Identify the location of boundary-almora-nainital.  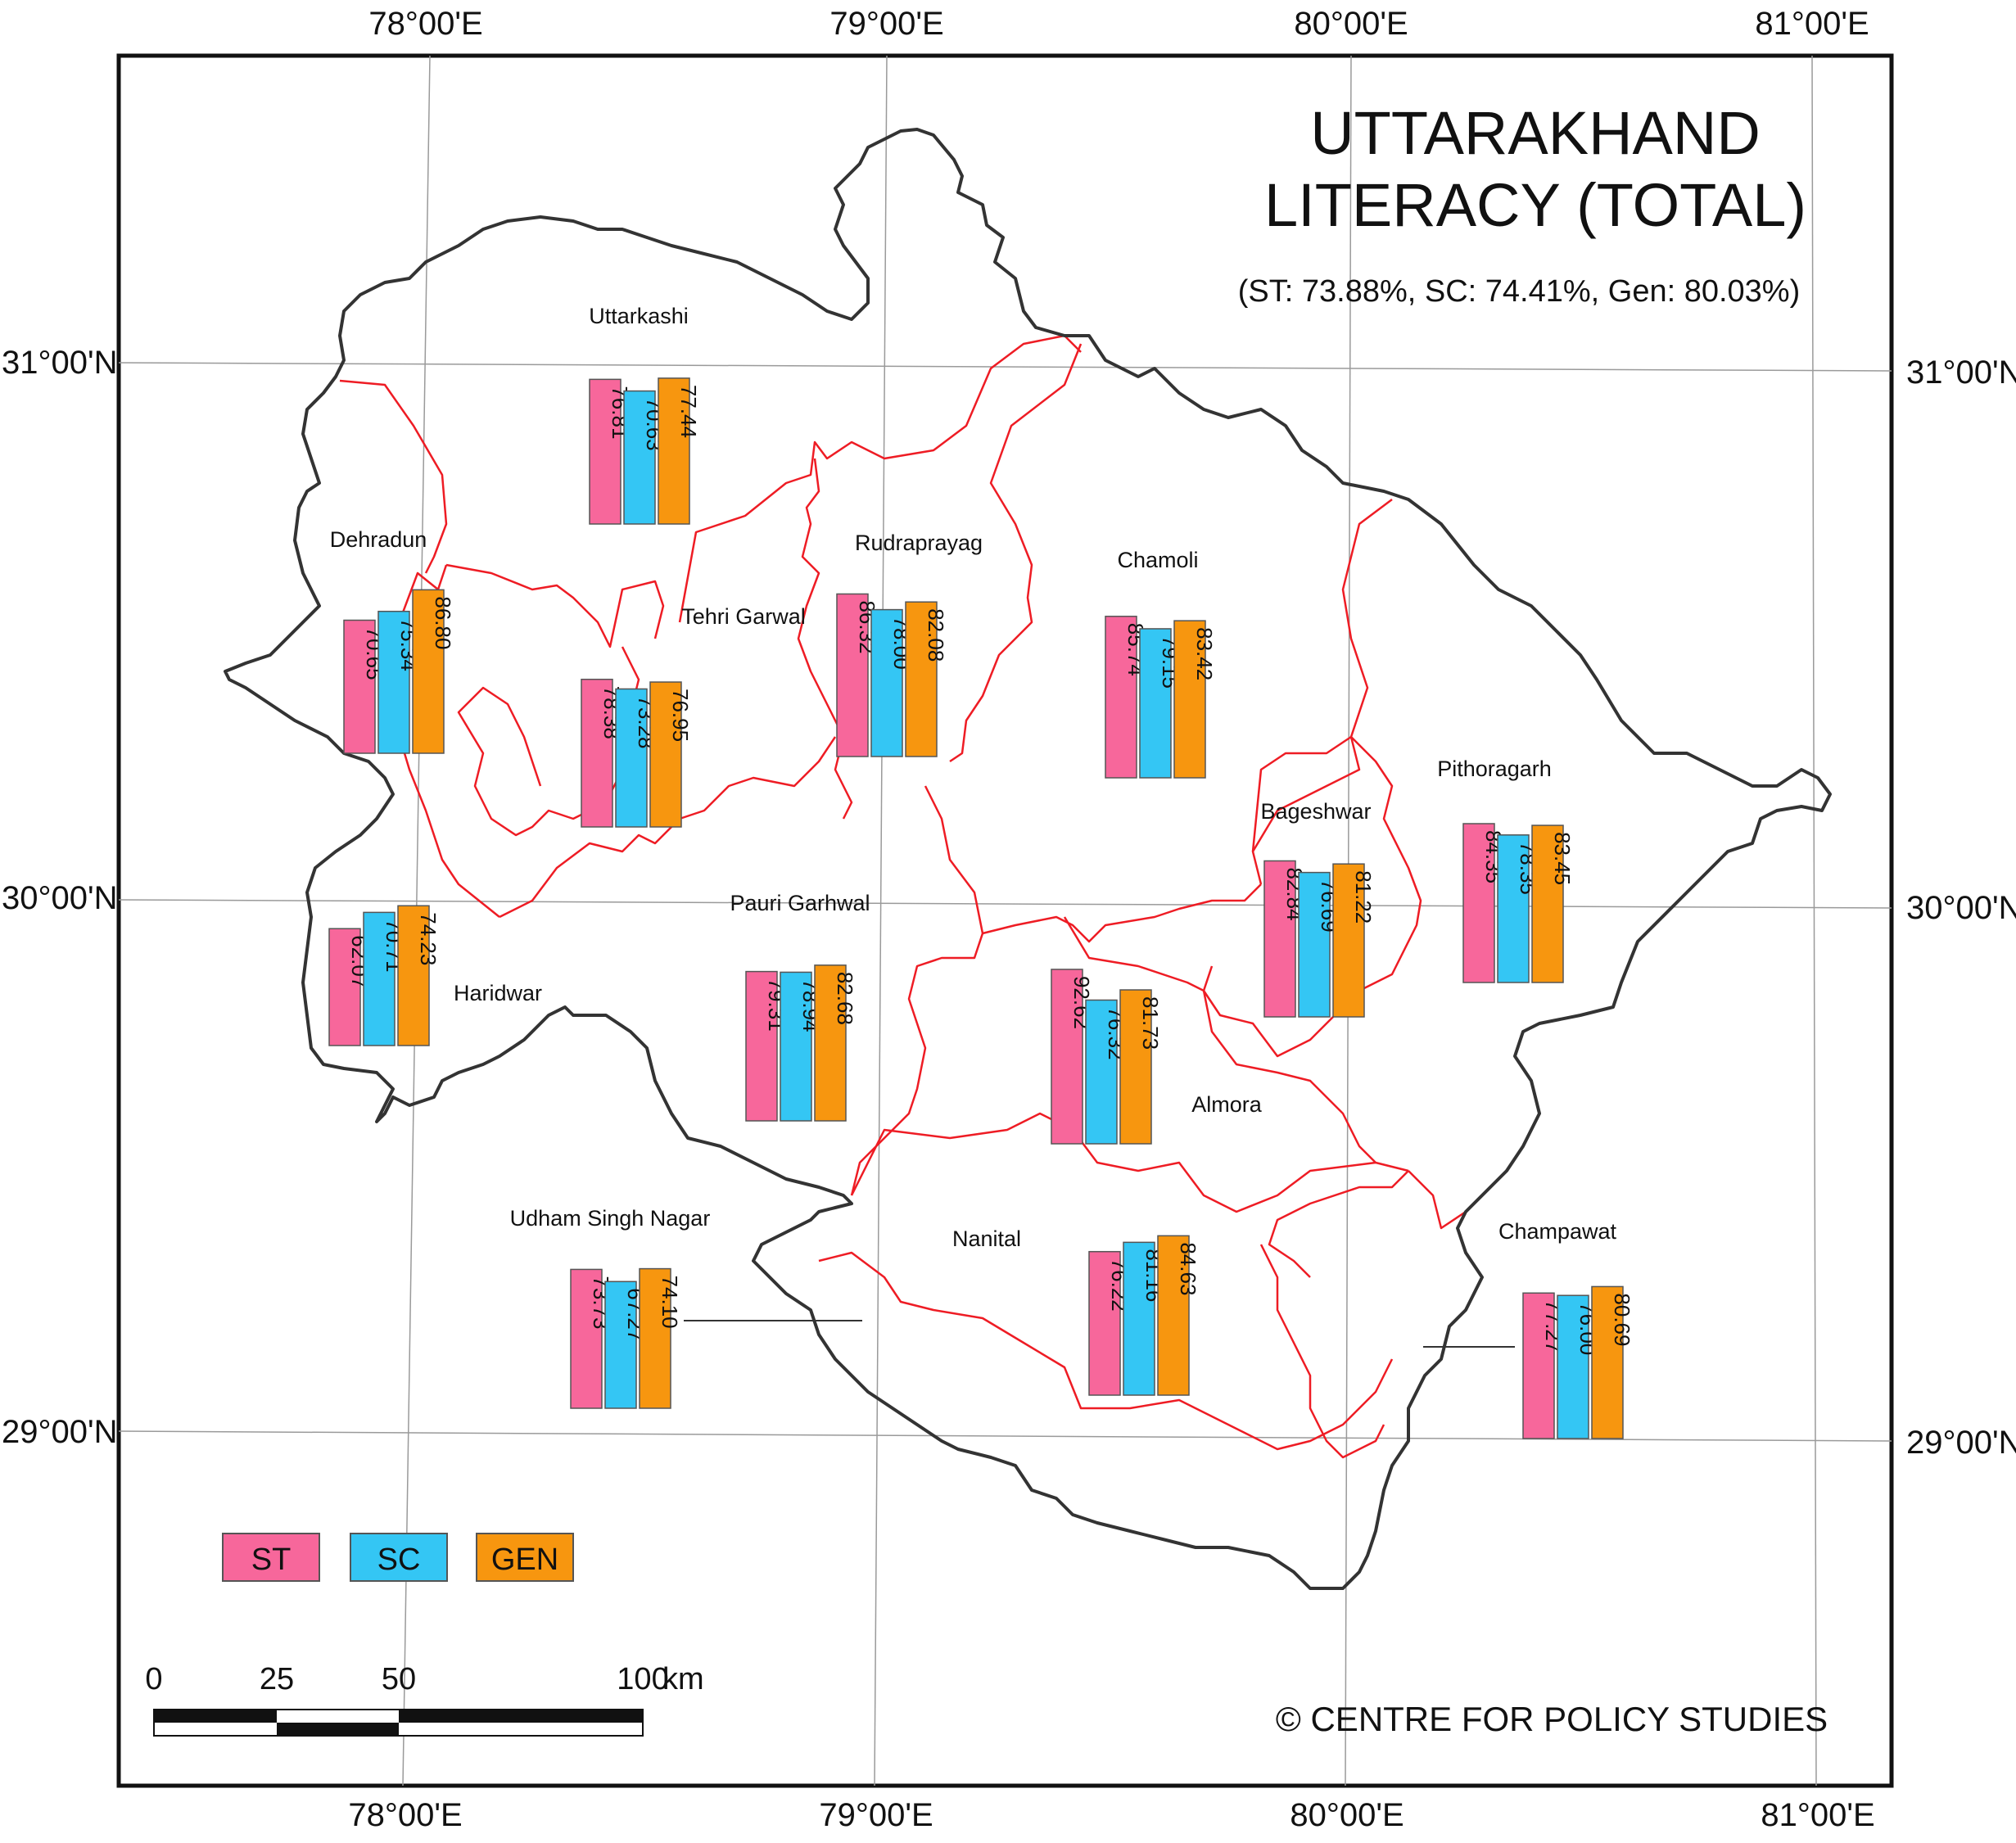
(1113, 1162).